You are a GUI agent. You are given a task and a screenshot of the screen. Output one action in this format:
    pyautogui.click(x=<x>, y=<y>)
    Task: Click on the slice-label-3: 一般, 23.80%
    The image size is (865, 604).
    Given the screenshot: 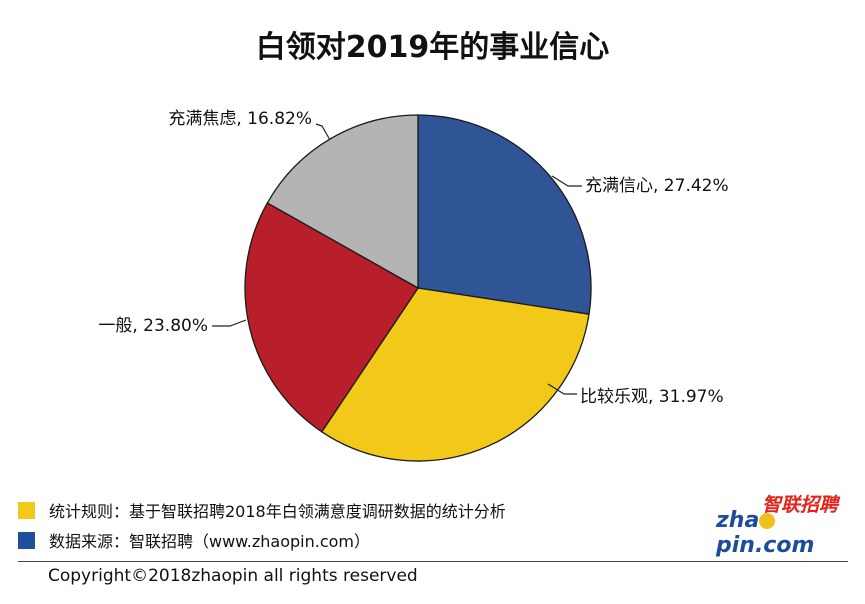 What is the action you would take?
    pyautogui.click(x=153, y=326)
    